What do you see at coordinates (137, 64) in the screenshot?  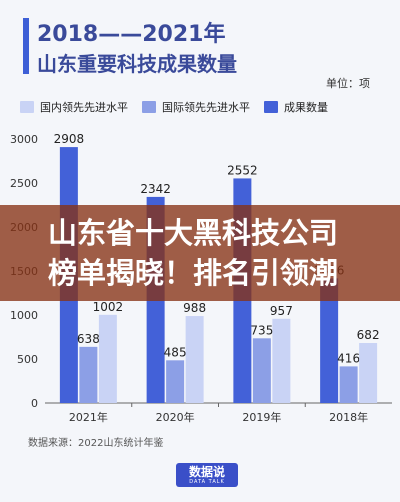 I see `chart-title: 山东重要科技成果数量` at bounding box center [137, 64].